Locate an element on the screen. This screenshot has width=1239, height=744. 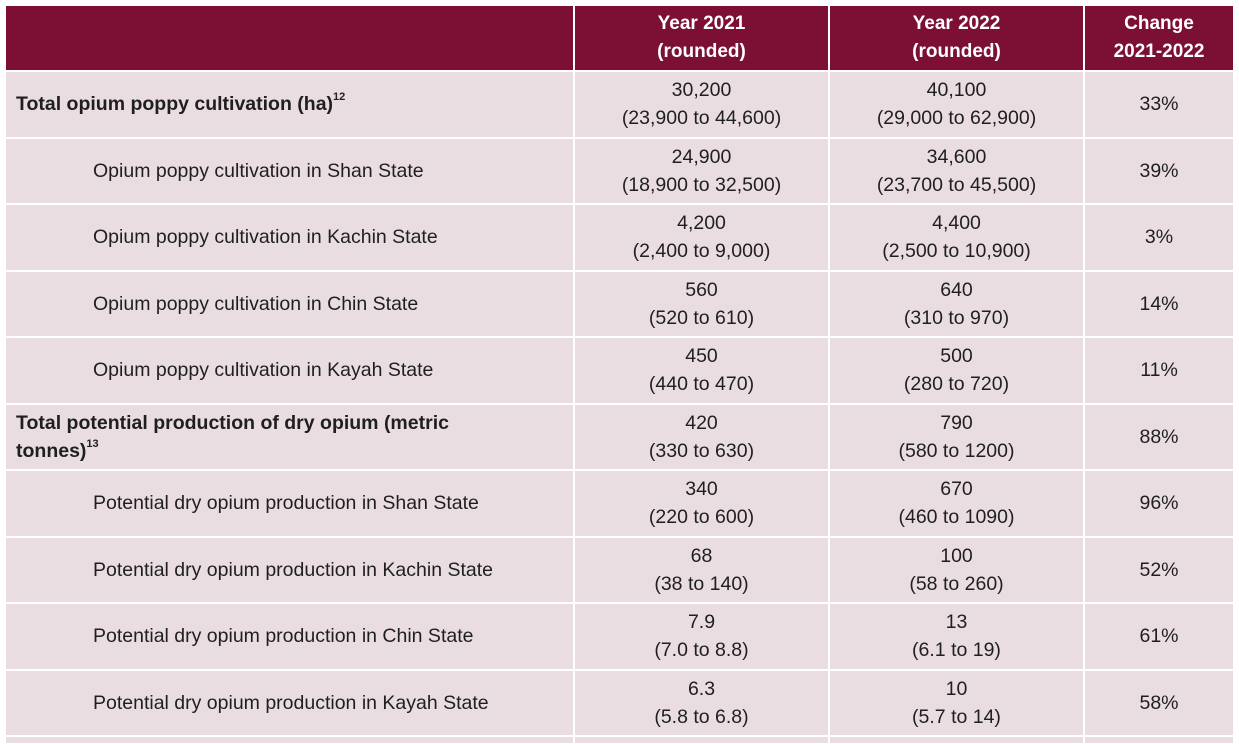
header-change: Change 2021-2022 is located at coordinates (1158, 39).